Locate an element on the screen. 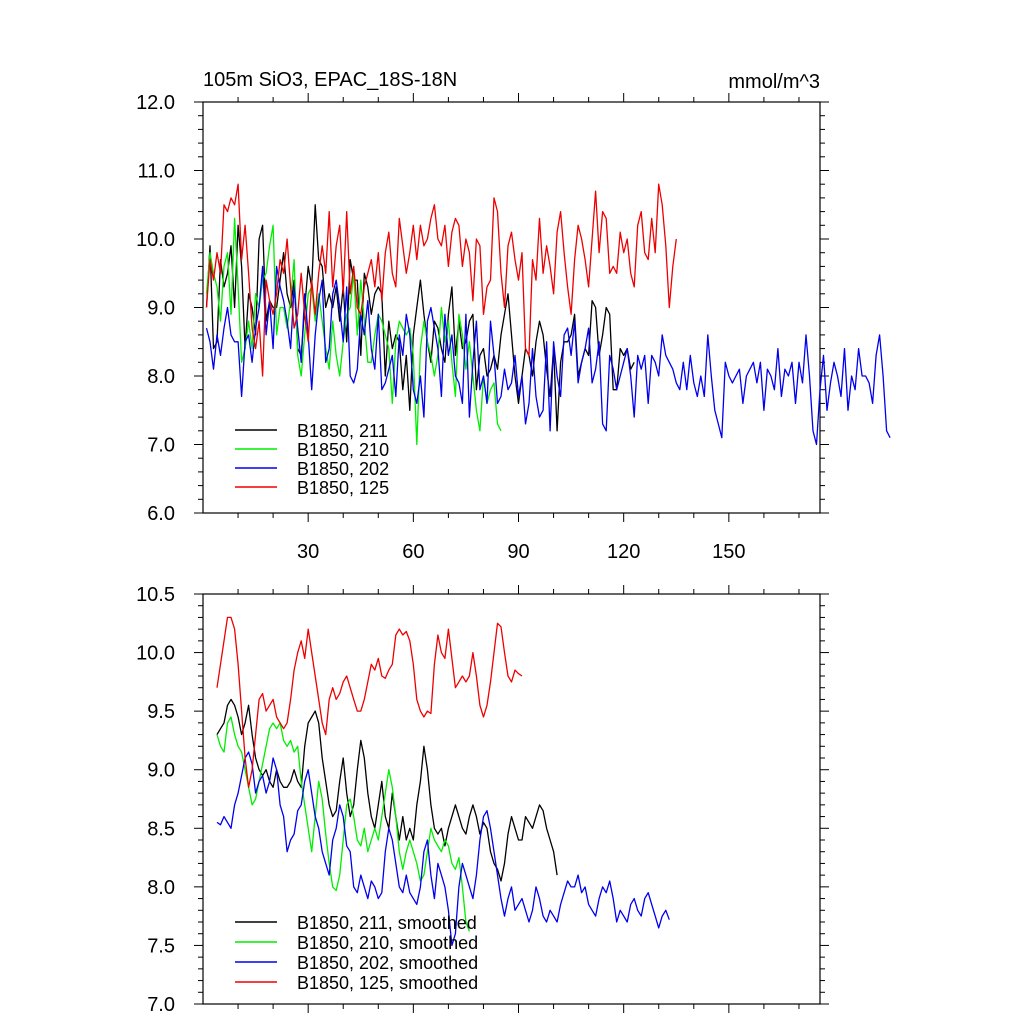 The image size is (1024, 1024). y-tick-label: 10.5 is located at coordinates (155, 595).